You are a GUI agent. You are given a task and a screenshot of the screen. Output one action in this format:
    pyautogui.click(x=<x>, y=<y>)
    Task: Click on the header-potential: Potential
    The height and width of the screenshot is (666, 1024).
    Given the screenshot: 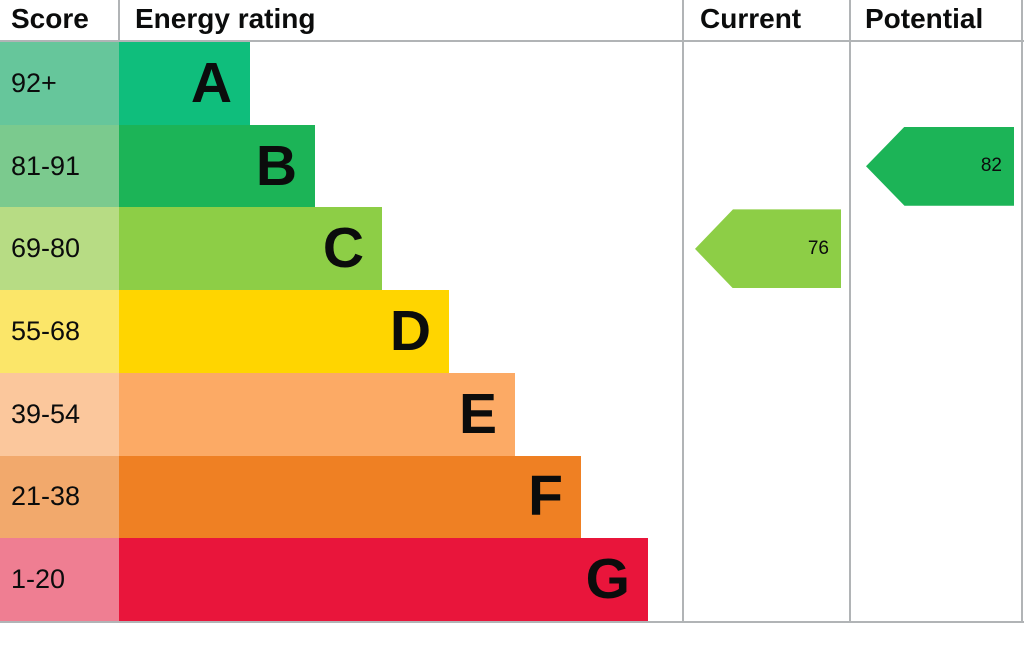 What is the action you would take?
    pyautogui.click(x=924, y=18)
    